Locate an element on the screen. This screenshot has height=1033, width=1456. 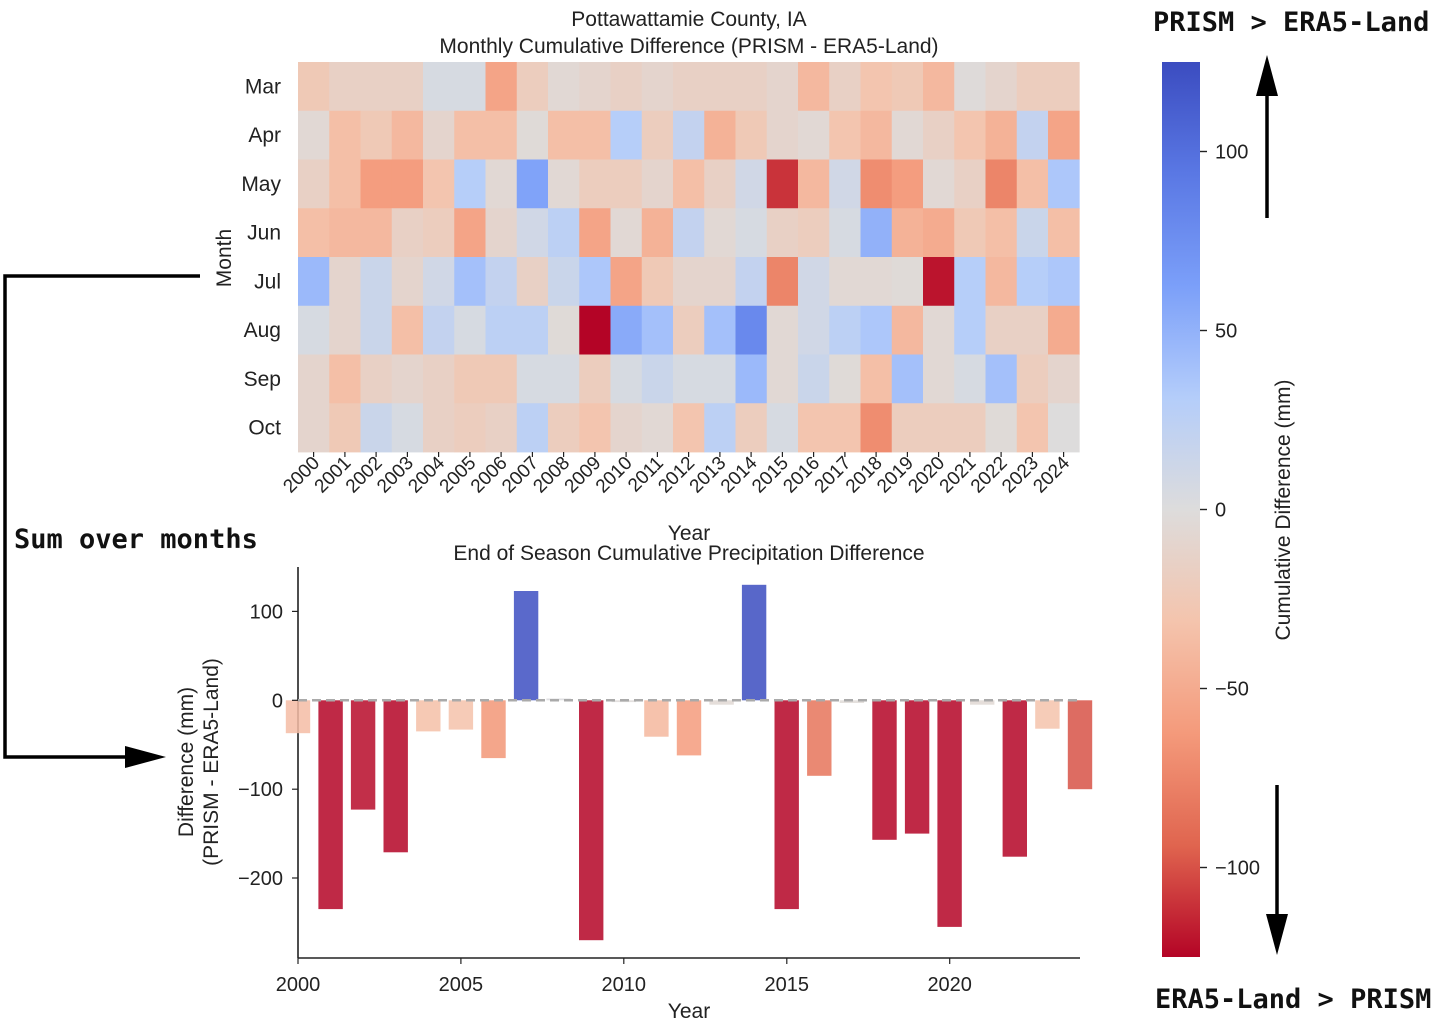
heatmap-cell-may-2016 is located at coordinates (814, 184).